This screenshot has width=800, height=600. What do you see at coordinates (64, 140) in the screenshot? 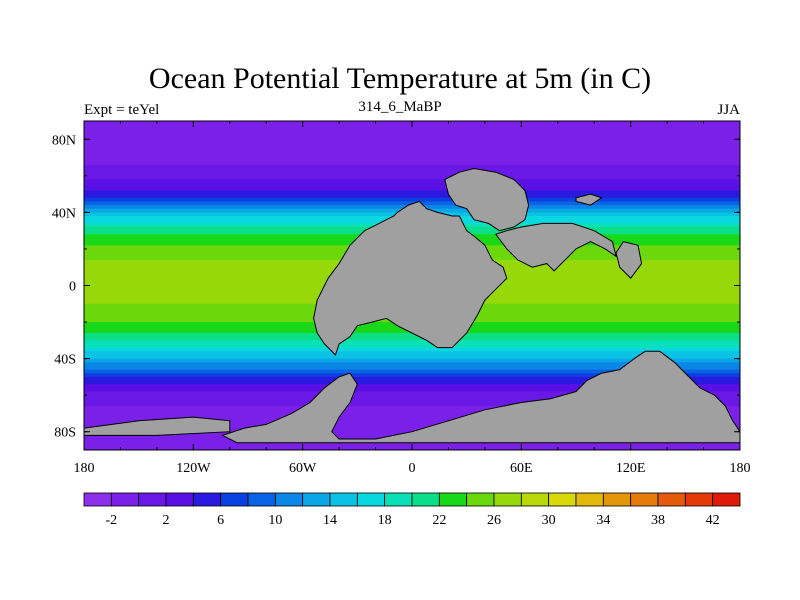
I see `y-tick-label: 80N` at bounding box center [64, 140].